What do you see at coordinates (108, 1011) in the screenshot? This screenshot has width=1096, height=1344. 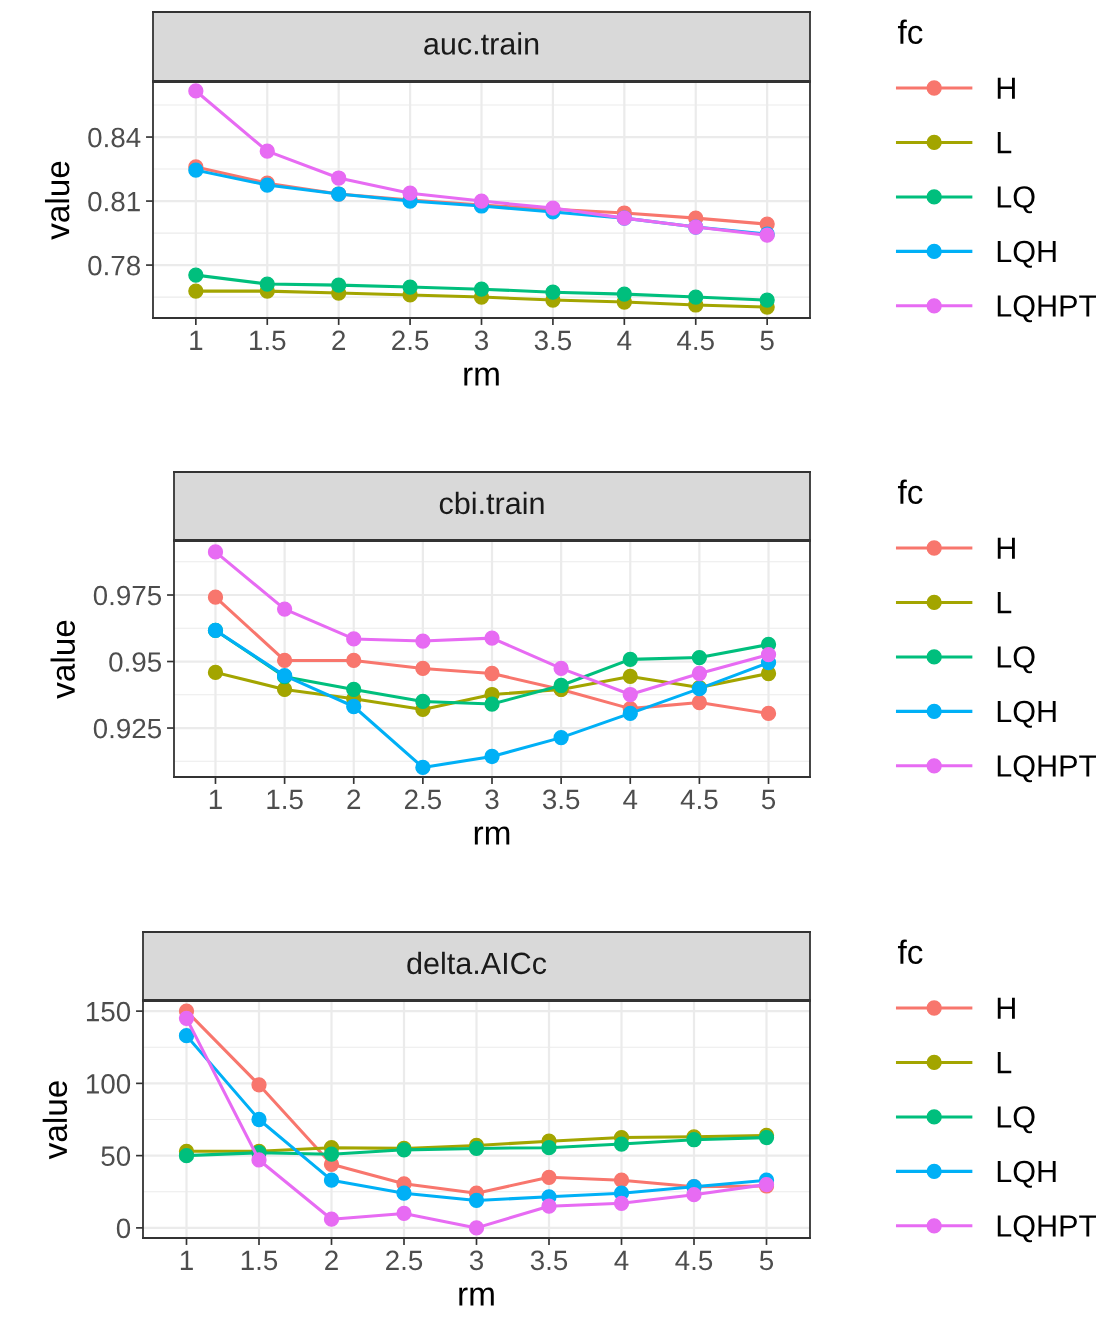 I see `y-tick-label: 150` at bounding box center [108, 1011].